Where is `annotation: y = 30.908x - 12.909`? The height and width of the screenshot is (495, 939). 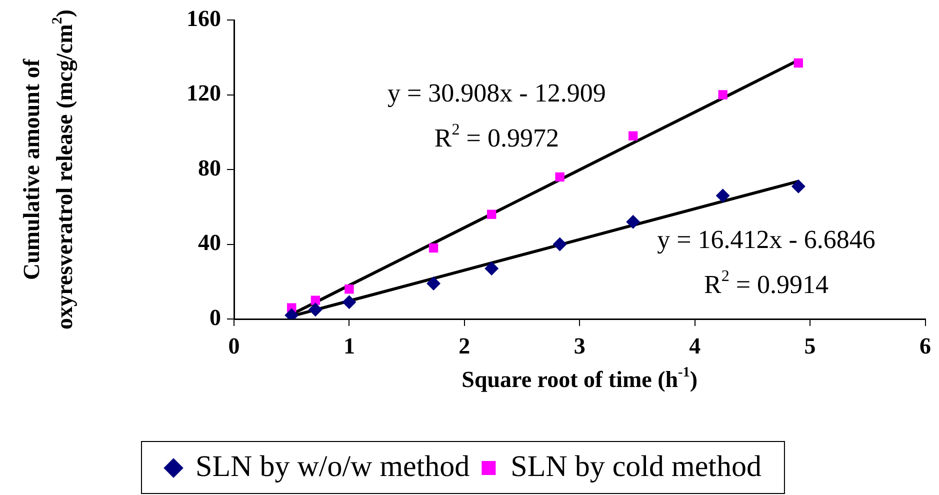 annotation: y = 30.908x - 12.909 is located at coordinates (497, 93).